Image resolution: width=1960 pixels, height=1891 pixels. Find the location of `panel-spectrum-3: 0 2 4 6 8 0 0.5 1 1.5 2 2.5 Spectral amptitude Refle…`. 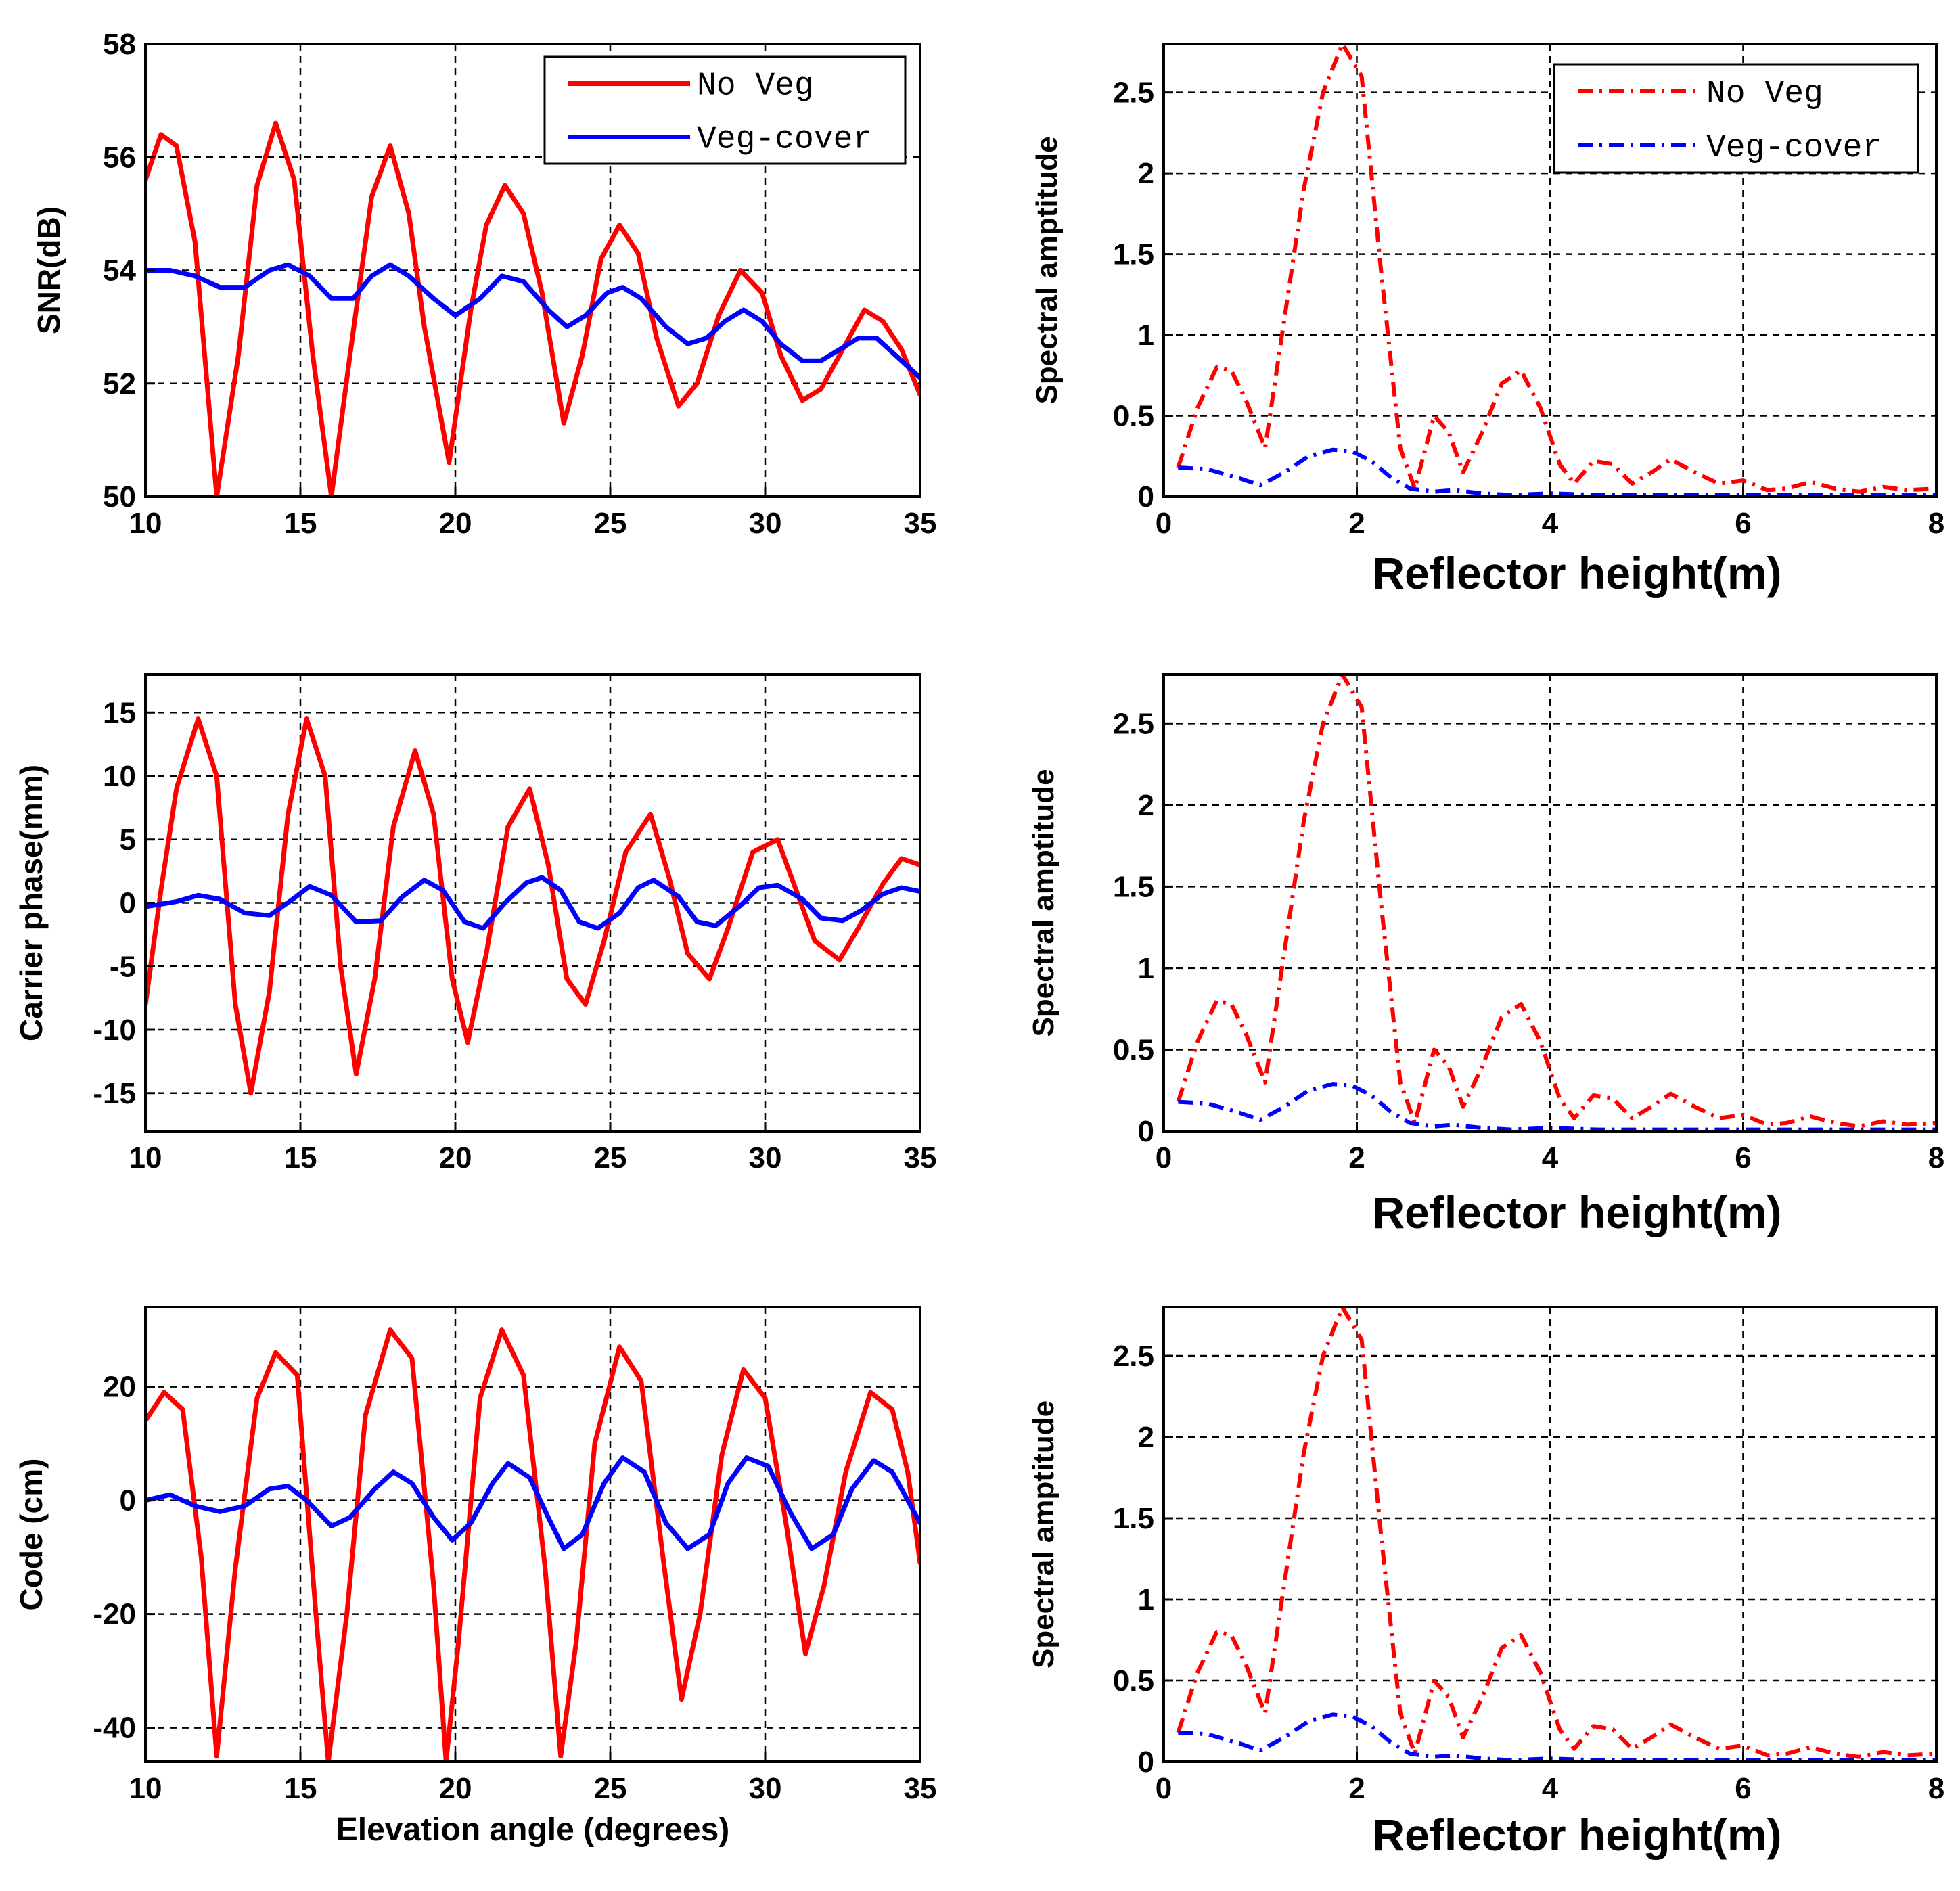

panel-spectrum-3: 0 2 4 6 8 0 0.5 1 1.5 2 2.5 Spectral amptitude Refle… is located at coordinates (1485, 1583).